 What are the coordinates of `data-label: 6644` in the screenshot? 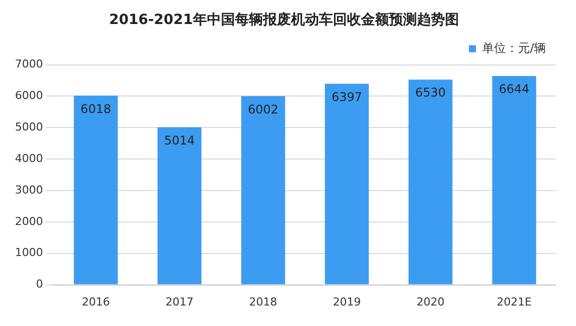 It's located at (514, 89).